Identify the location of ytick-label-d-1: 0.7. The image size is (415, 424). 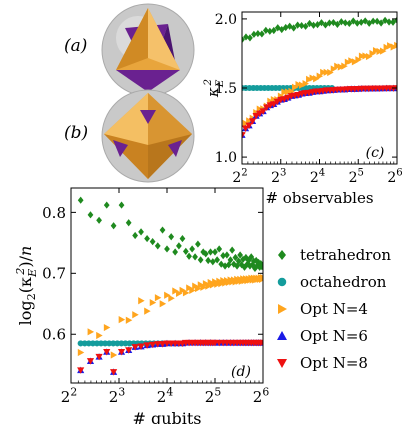
(54, 274).